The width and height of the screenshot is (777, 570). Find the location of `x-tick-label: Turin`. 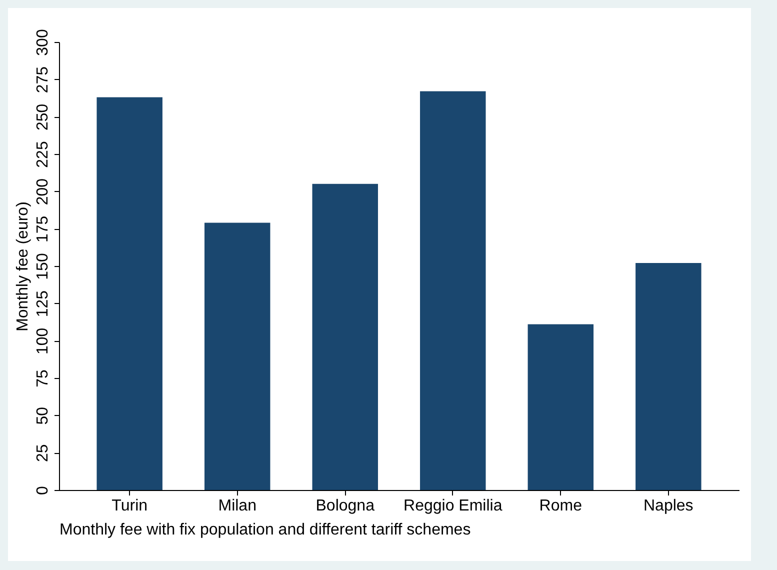

x-tick-label: Turin is located at coordinates (130, 506).